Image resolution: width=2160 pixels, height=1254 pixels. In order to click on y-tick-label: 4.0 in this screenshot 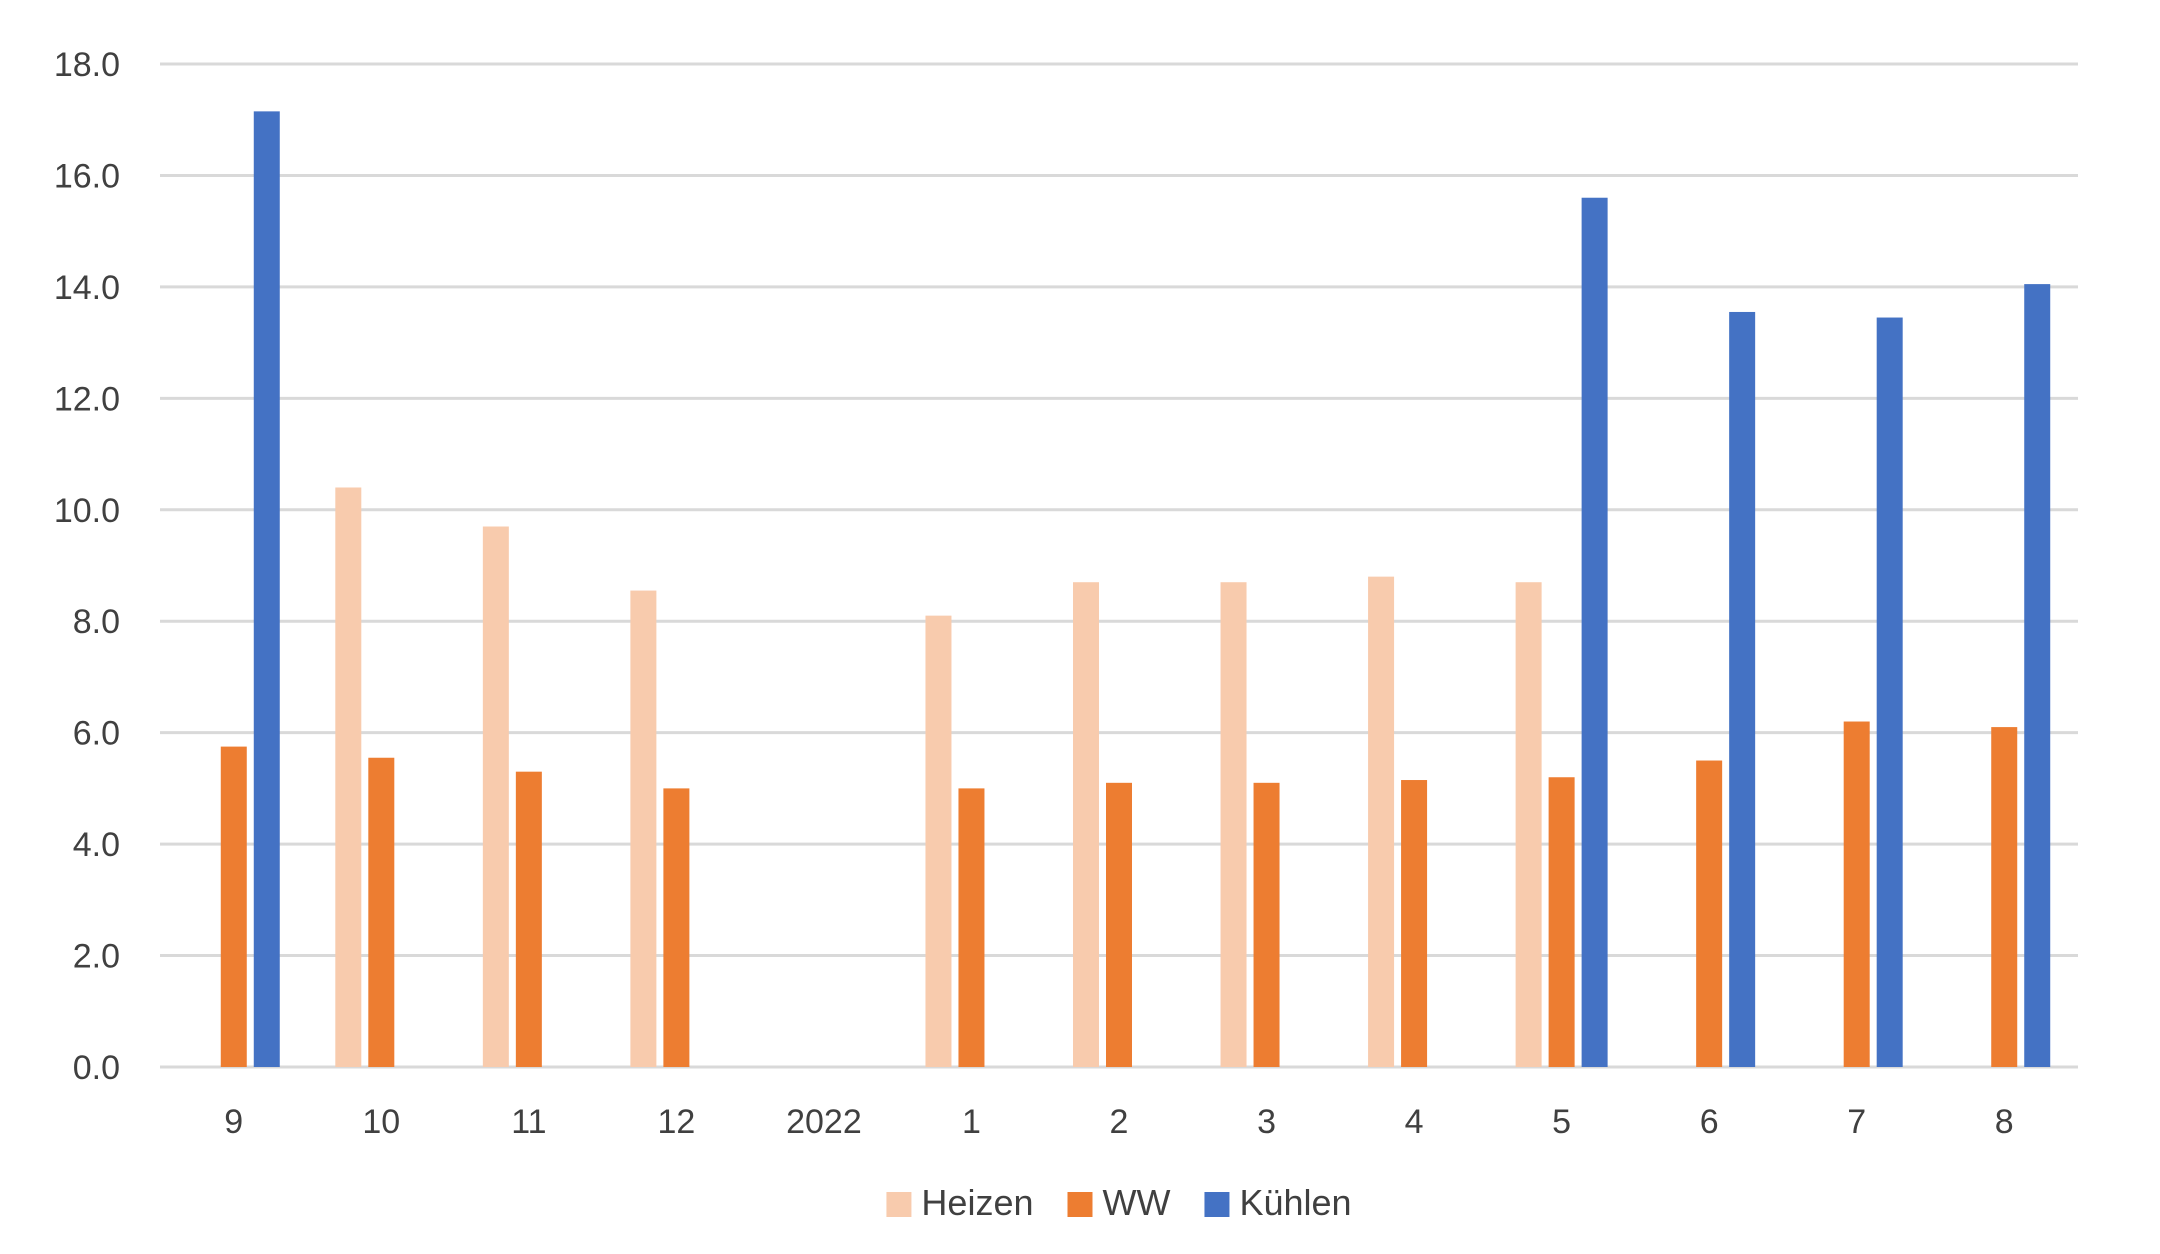, I will do `click(96, 845)`.